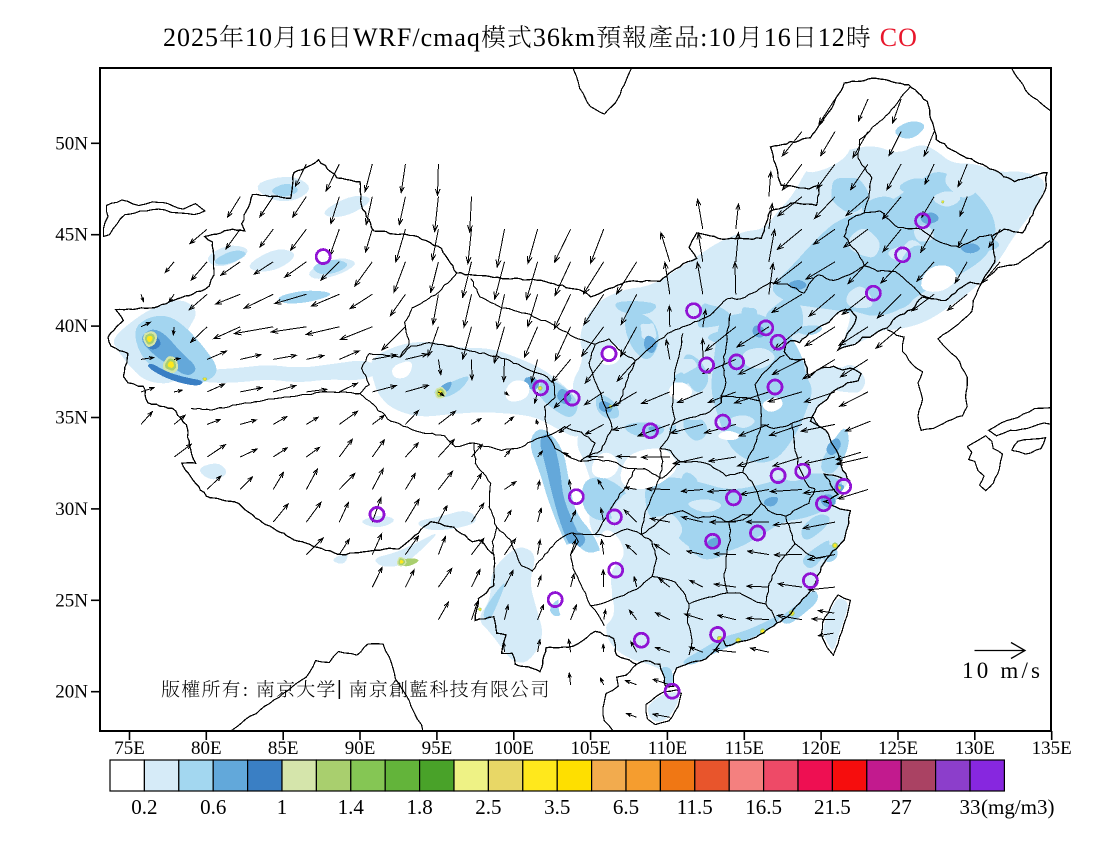 The width and height of the screenshot is (1100, 855). What do you see at coordinates (71, 509) in the screenshot?
I see `svg-text: 30N` at bounding box center [71, 509].